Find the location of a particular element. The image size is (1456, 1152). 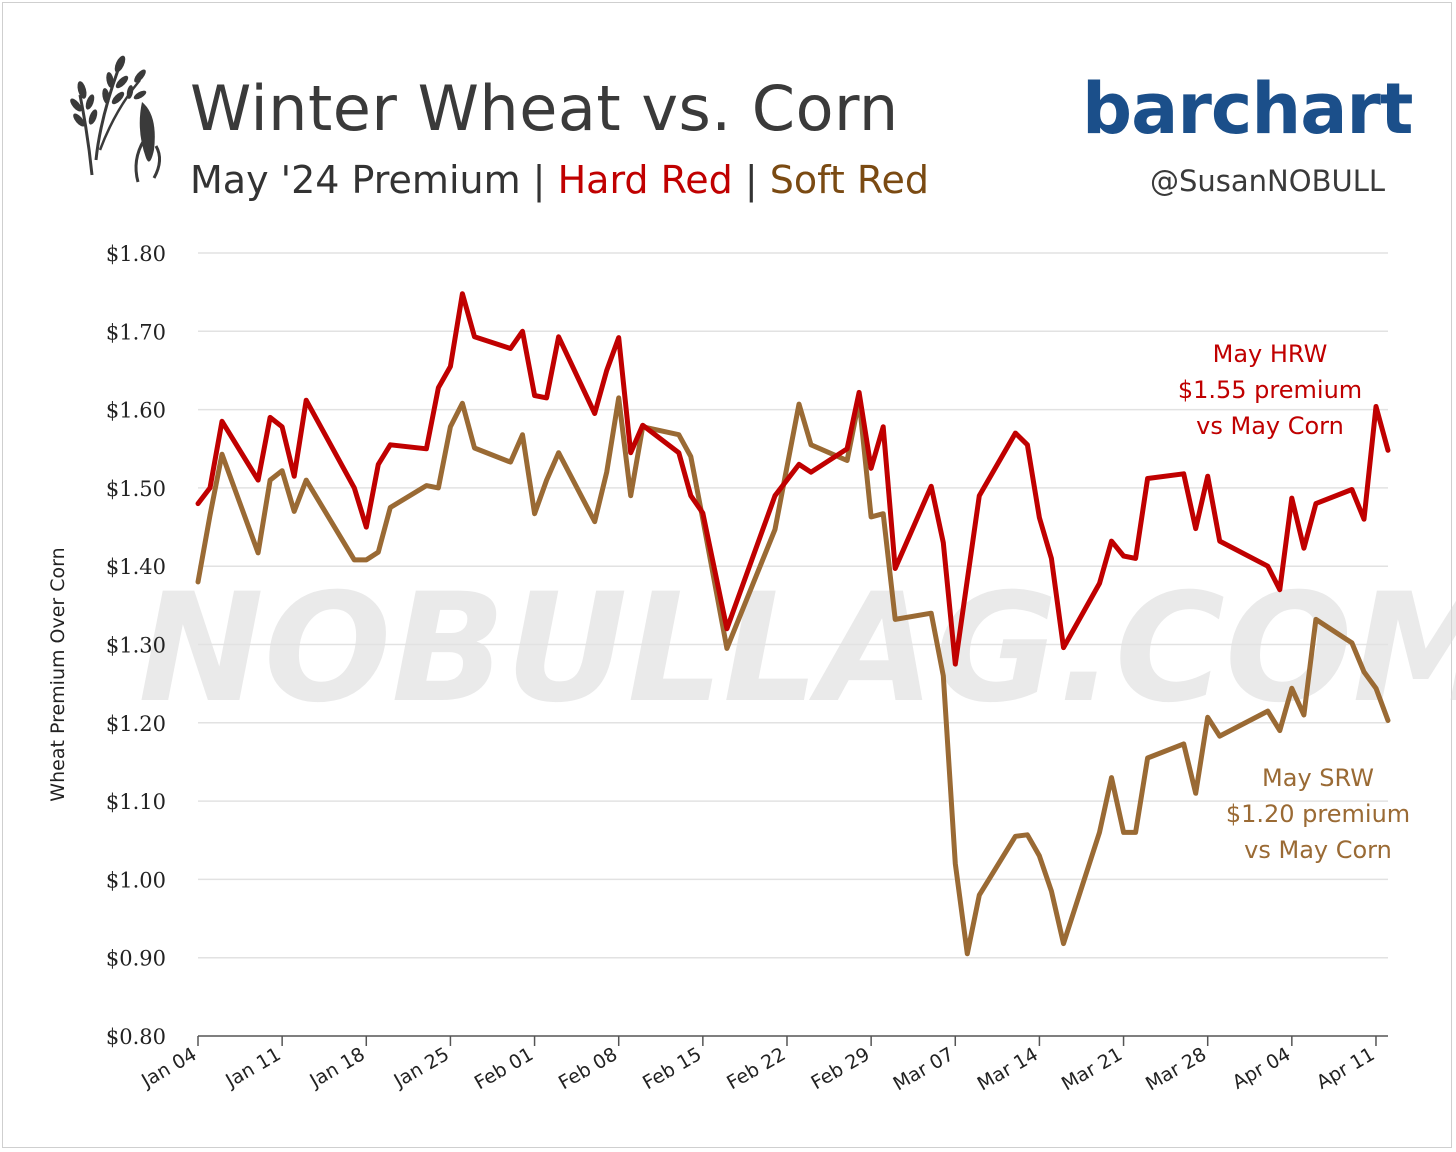

y-tick-label: $0.80 is located at coordinates (136, 1037).